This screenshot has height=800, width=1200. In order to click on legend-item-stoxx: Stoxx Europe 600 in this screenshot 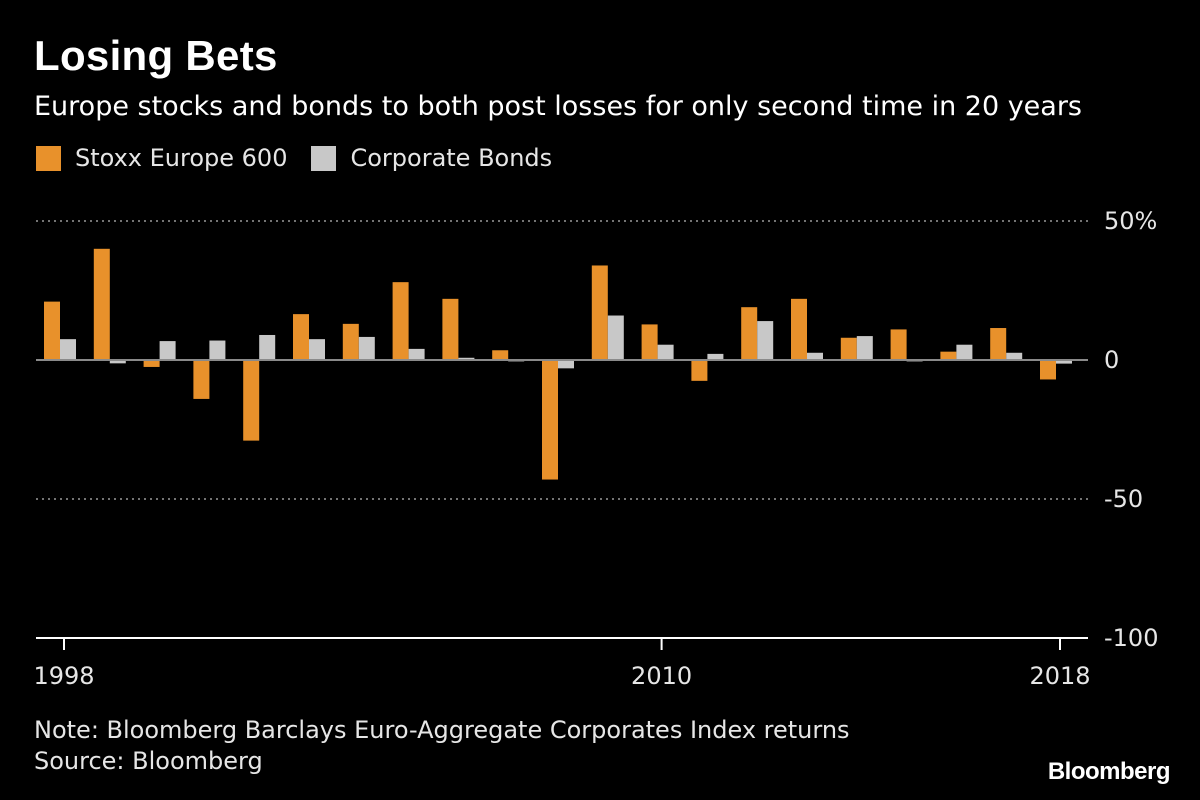, I will do `click(161, 158)`.